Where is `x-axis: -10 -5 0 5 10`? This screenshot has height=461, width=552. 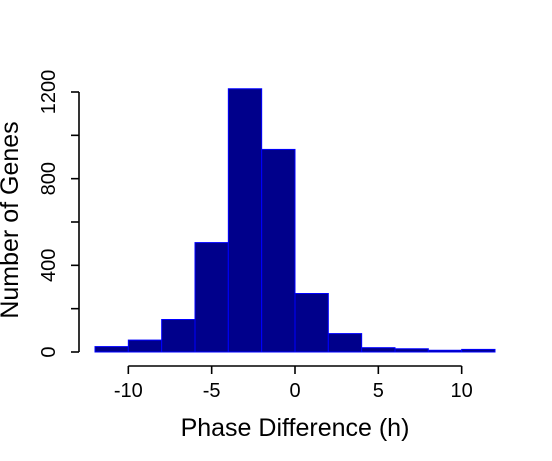
x-axis: -10 -5 0 5 10 is located at coordinates (293, 383).